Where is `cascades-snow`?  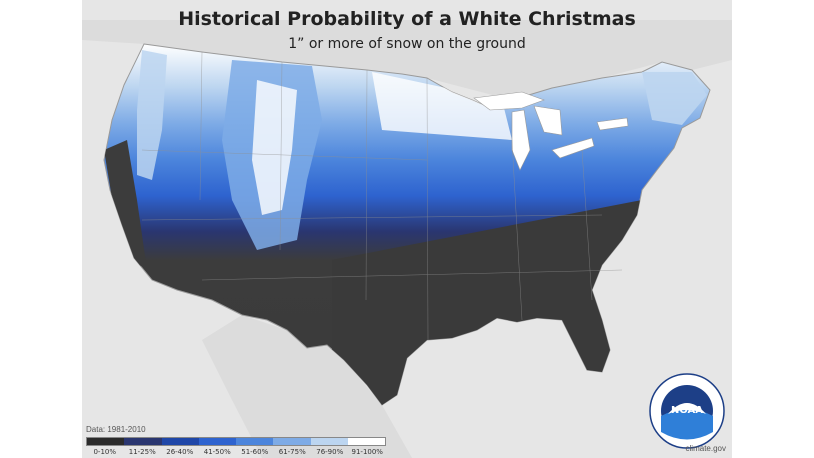 cascades-snow is located at coordinates (152, 115).